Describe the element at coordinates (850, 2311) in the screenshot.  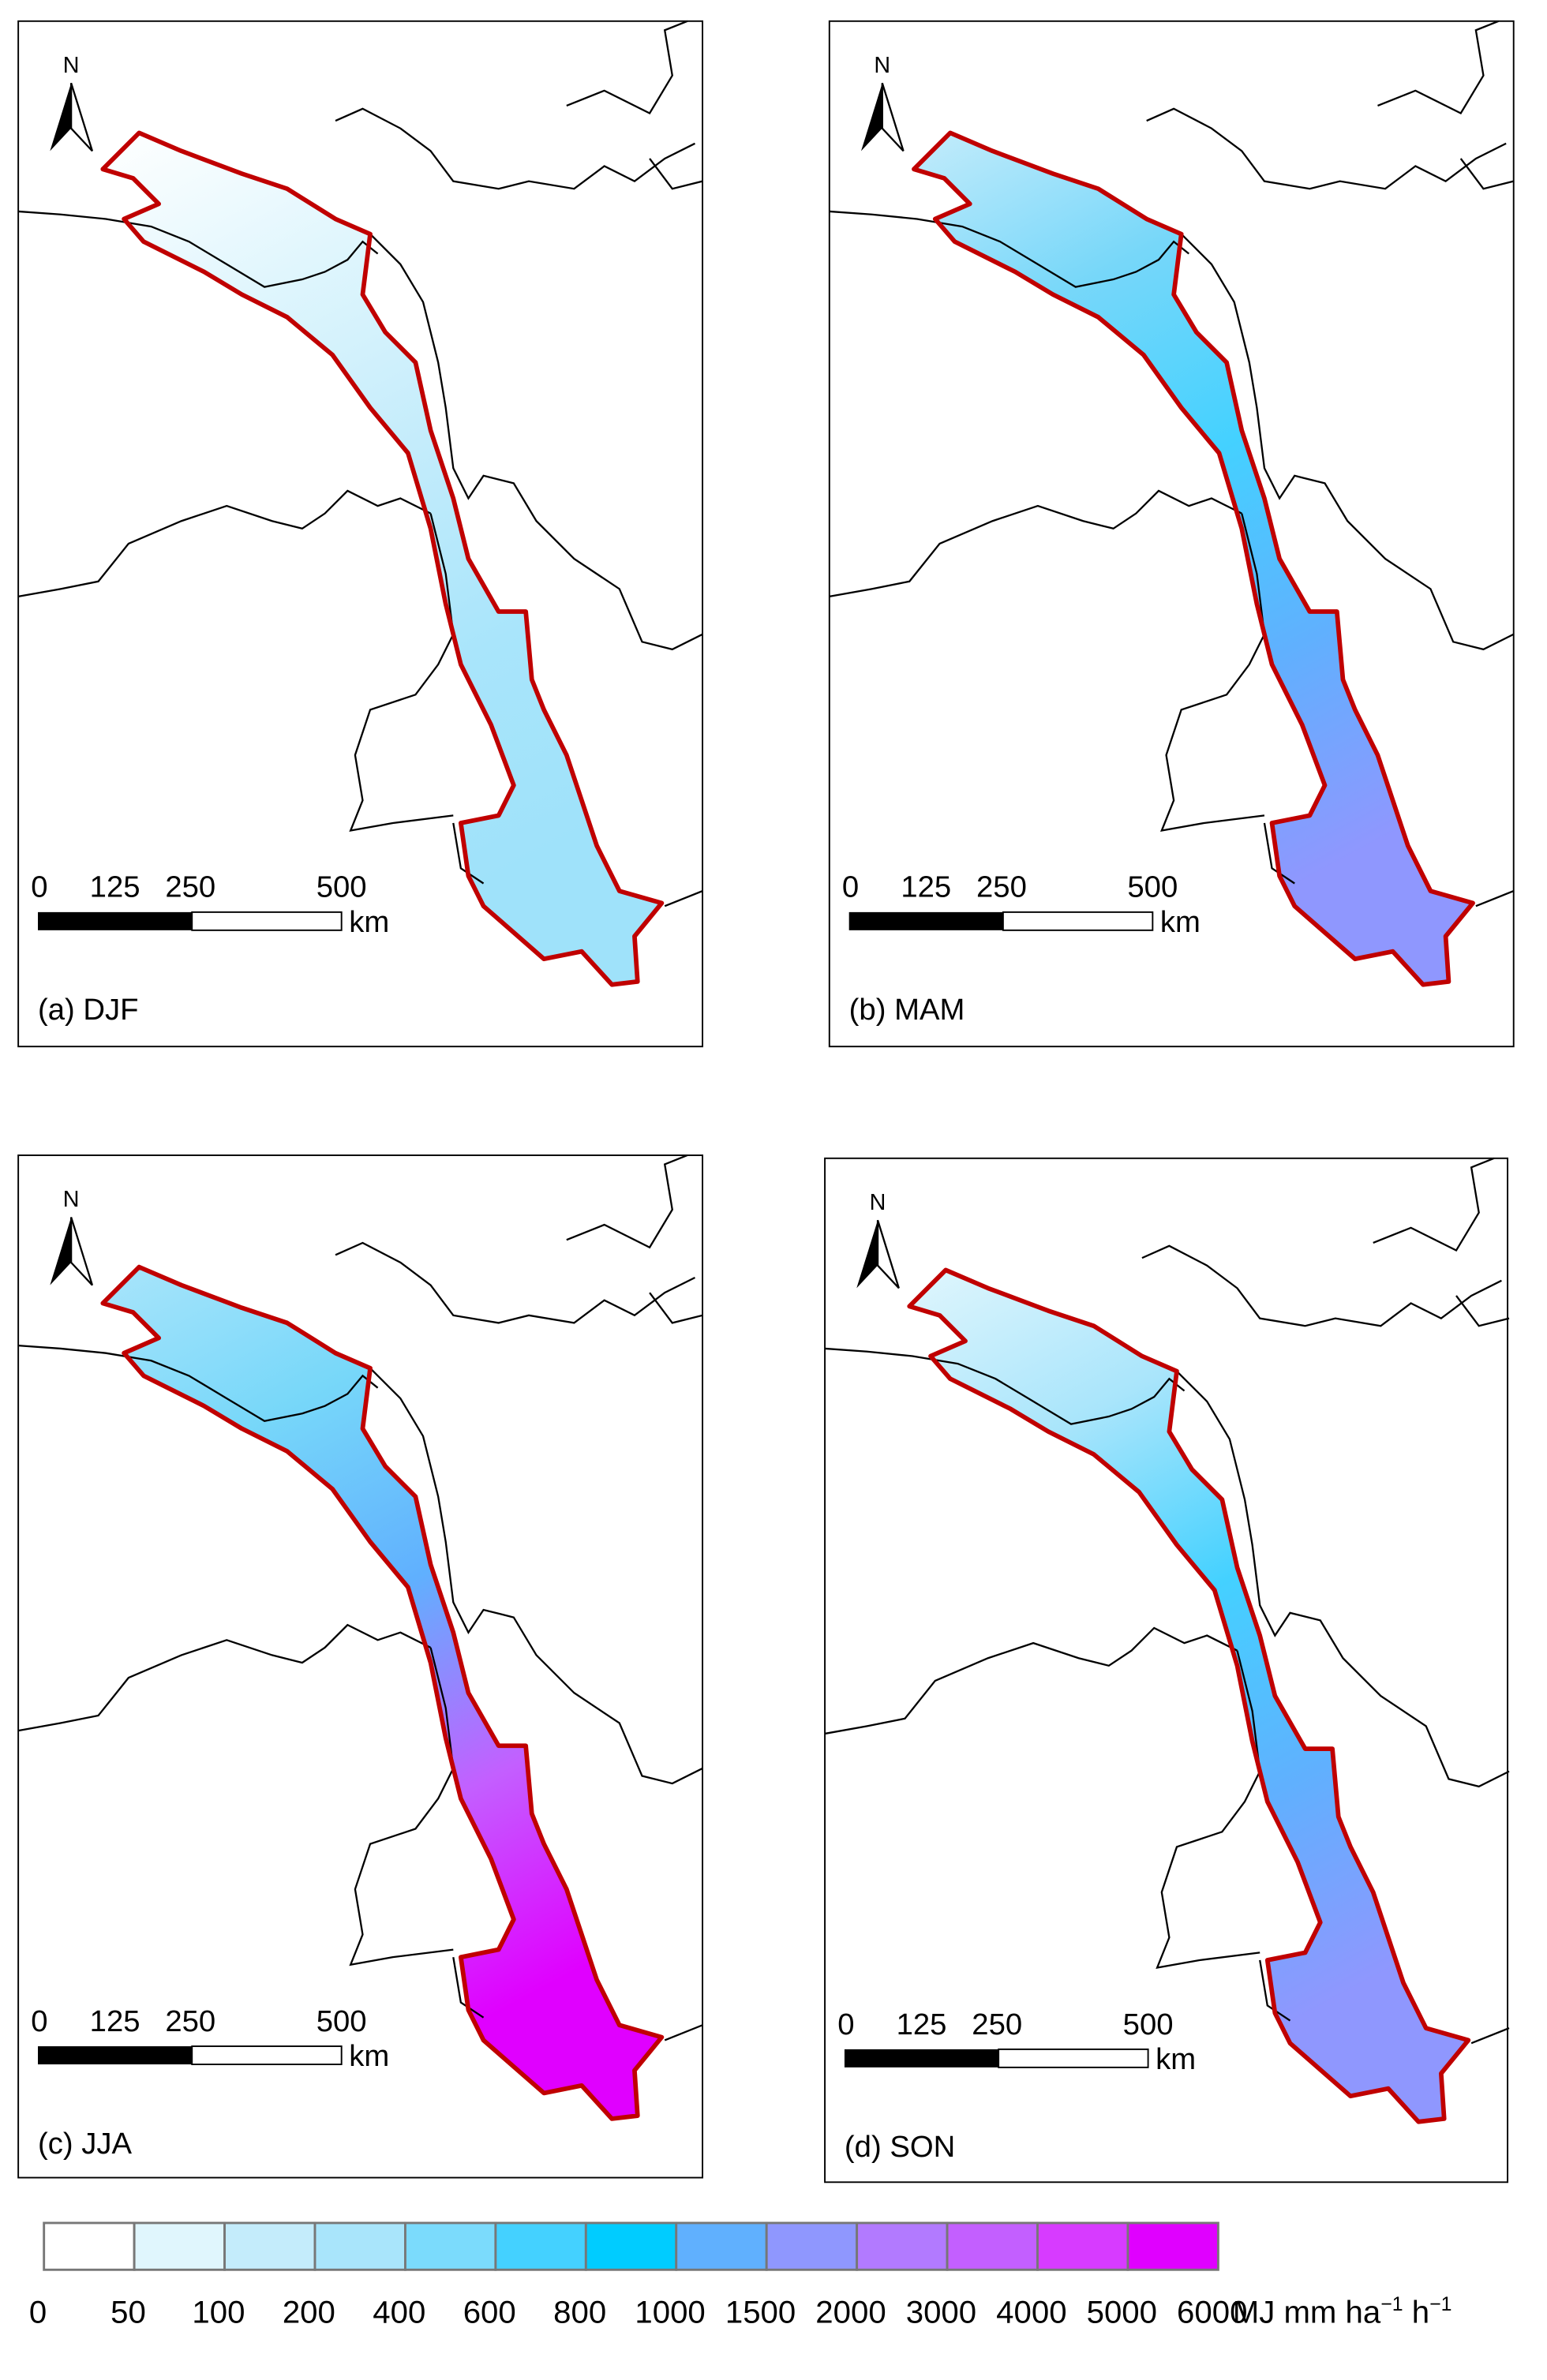
I see `legend-tick: 2000` at that location.